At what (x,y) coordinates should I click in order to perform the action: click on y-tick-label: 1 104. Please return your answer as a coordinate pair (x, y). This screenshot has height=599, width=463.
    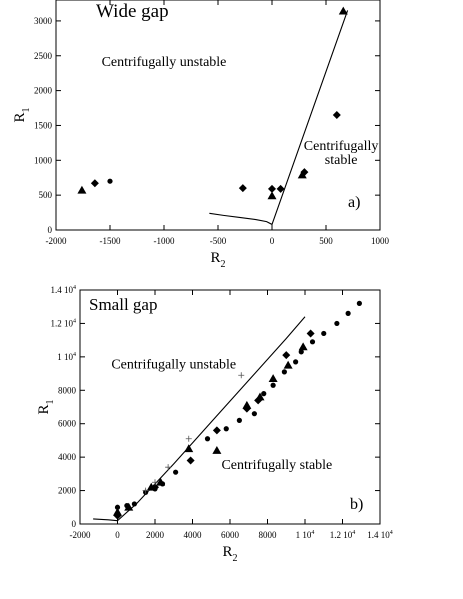
    Looking at the image, I should click on (66, 357).